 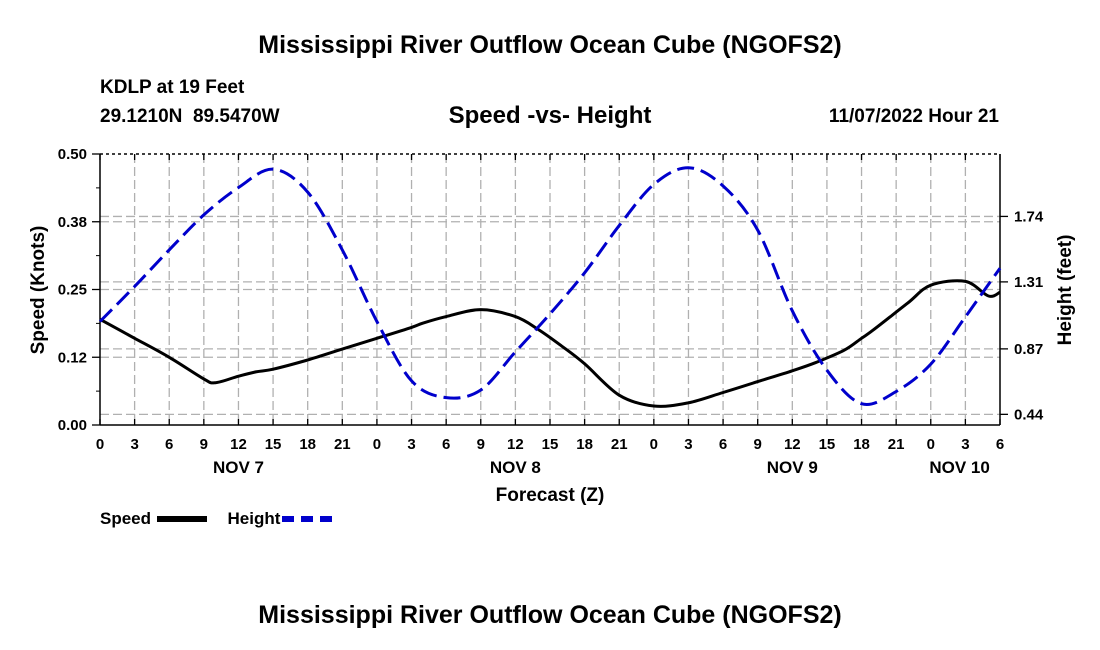 I want to click on legend: Speed Height, so click(x=216, y=519).